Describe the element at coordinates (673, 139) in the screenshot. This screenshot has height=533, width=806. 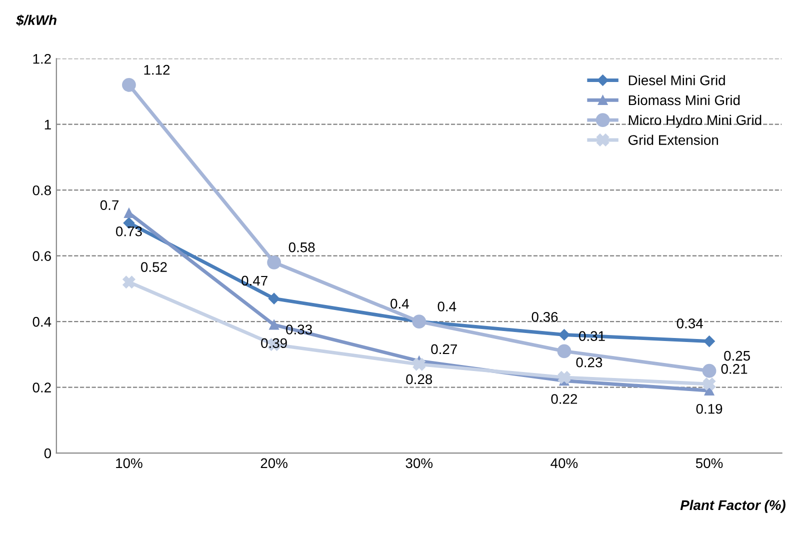
I see `legend-label: Grid Extension` at that location.